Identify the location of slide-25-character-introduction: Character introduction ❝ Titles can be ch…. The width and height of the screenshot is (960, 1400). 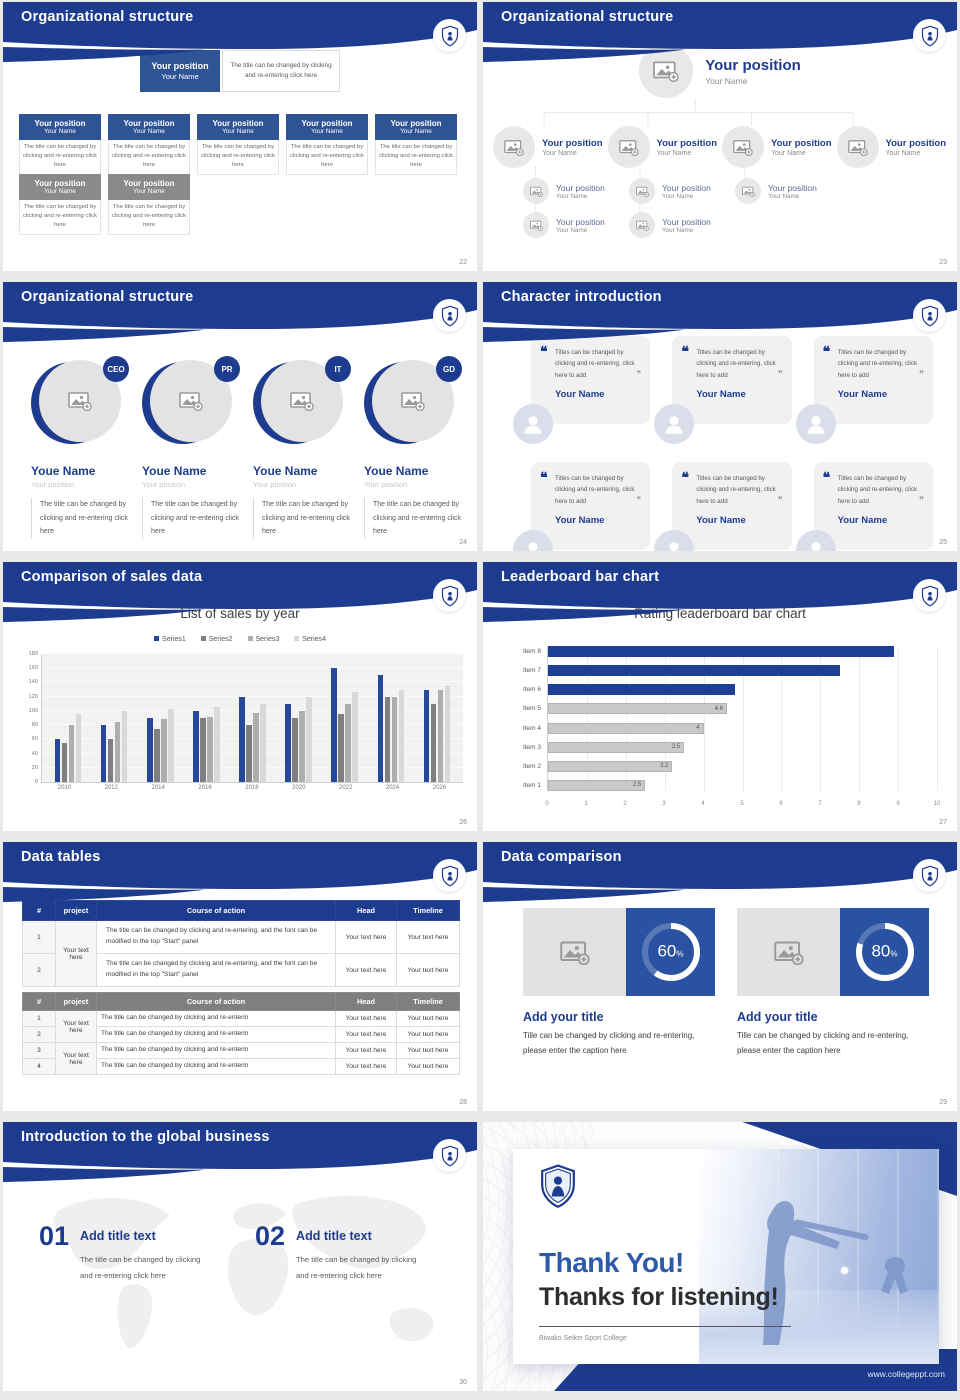
(720, 416).